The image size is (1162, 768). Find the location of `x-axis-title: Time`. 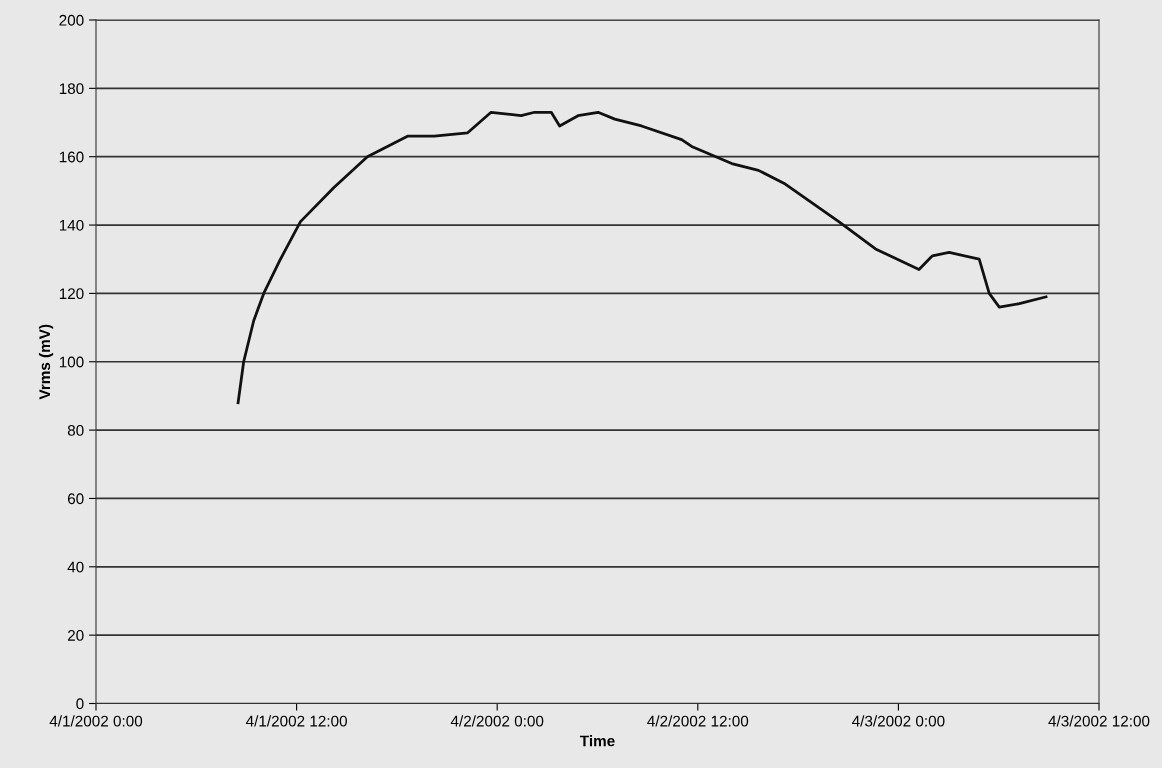

x-axis-title: Time is located at coordinates (597, 741).